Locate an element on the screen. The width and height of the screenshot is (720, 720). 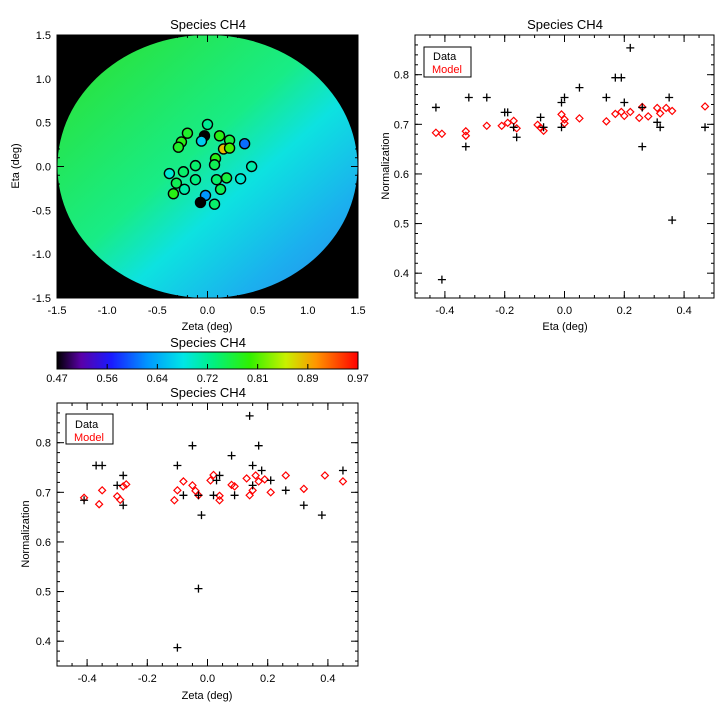
zeta-x-tick-label: 0.4 is located at coordinates (327, 679).